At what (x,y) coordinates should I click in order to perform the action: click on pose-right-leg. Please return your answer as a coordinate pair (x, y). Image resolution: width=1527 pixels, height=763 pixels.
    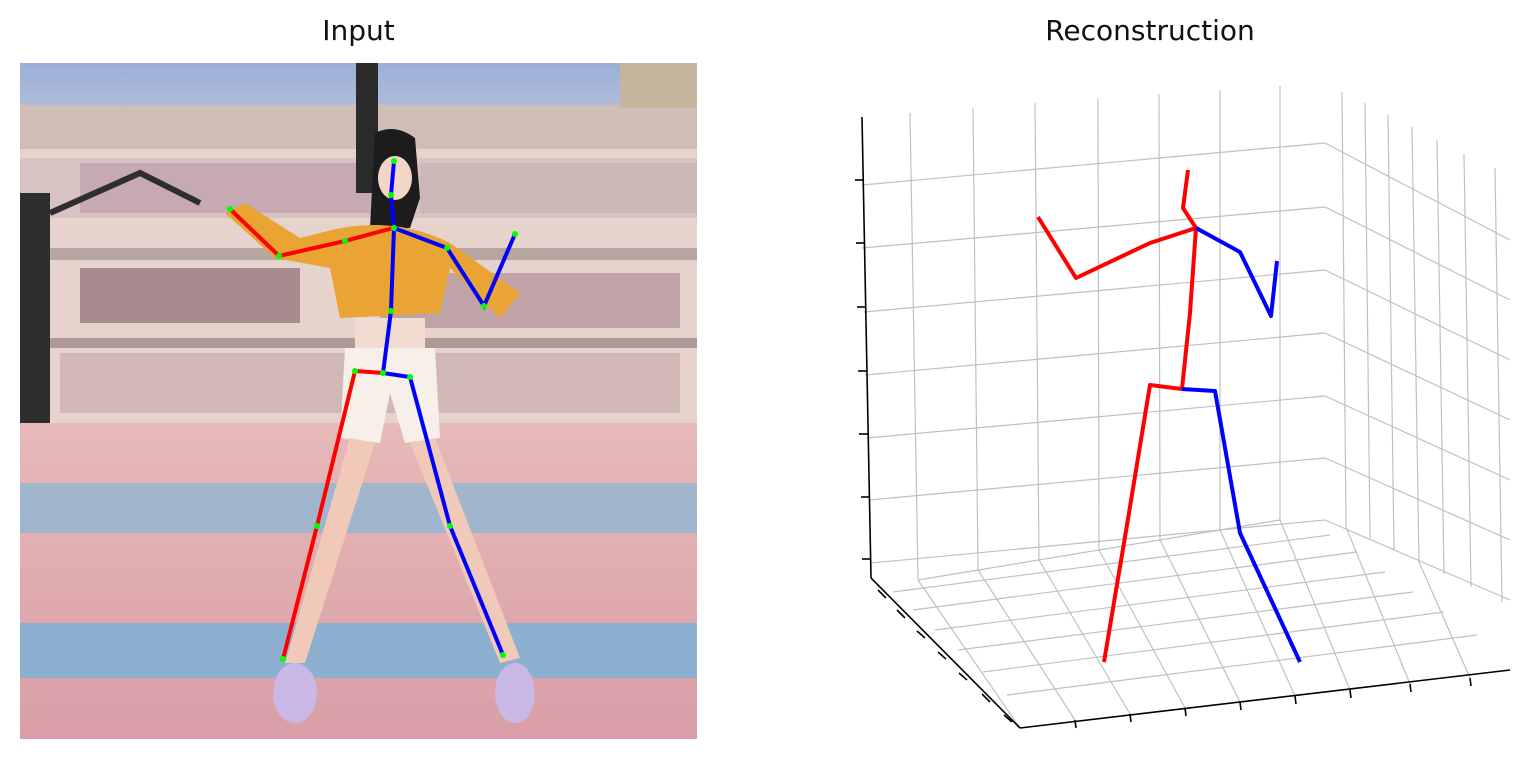
    Looking at the image, I should click on (443, 513).